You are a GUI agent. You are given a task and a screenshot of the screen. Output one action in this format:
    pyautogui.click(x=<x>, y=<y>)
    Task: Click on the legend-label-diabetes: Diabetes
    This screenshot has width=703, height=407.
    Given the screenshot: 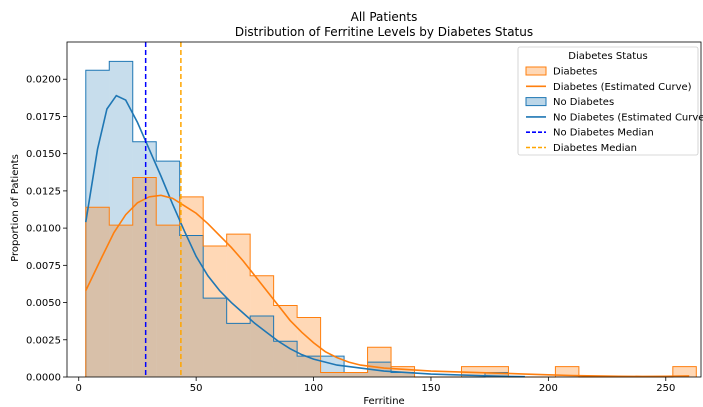 What is the action you would take?
    pyautogui.click(x=575, y=72)
    